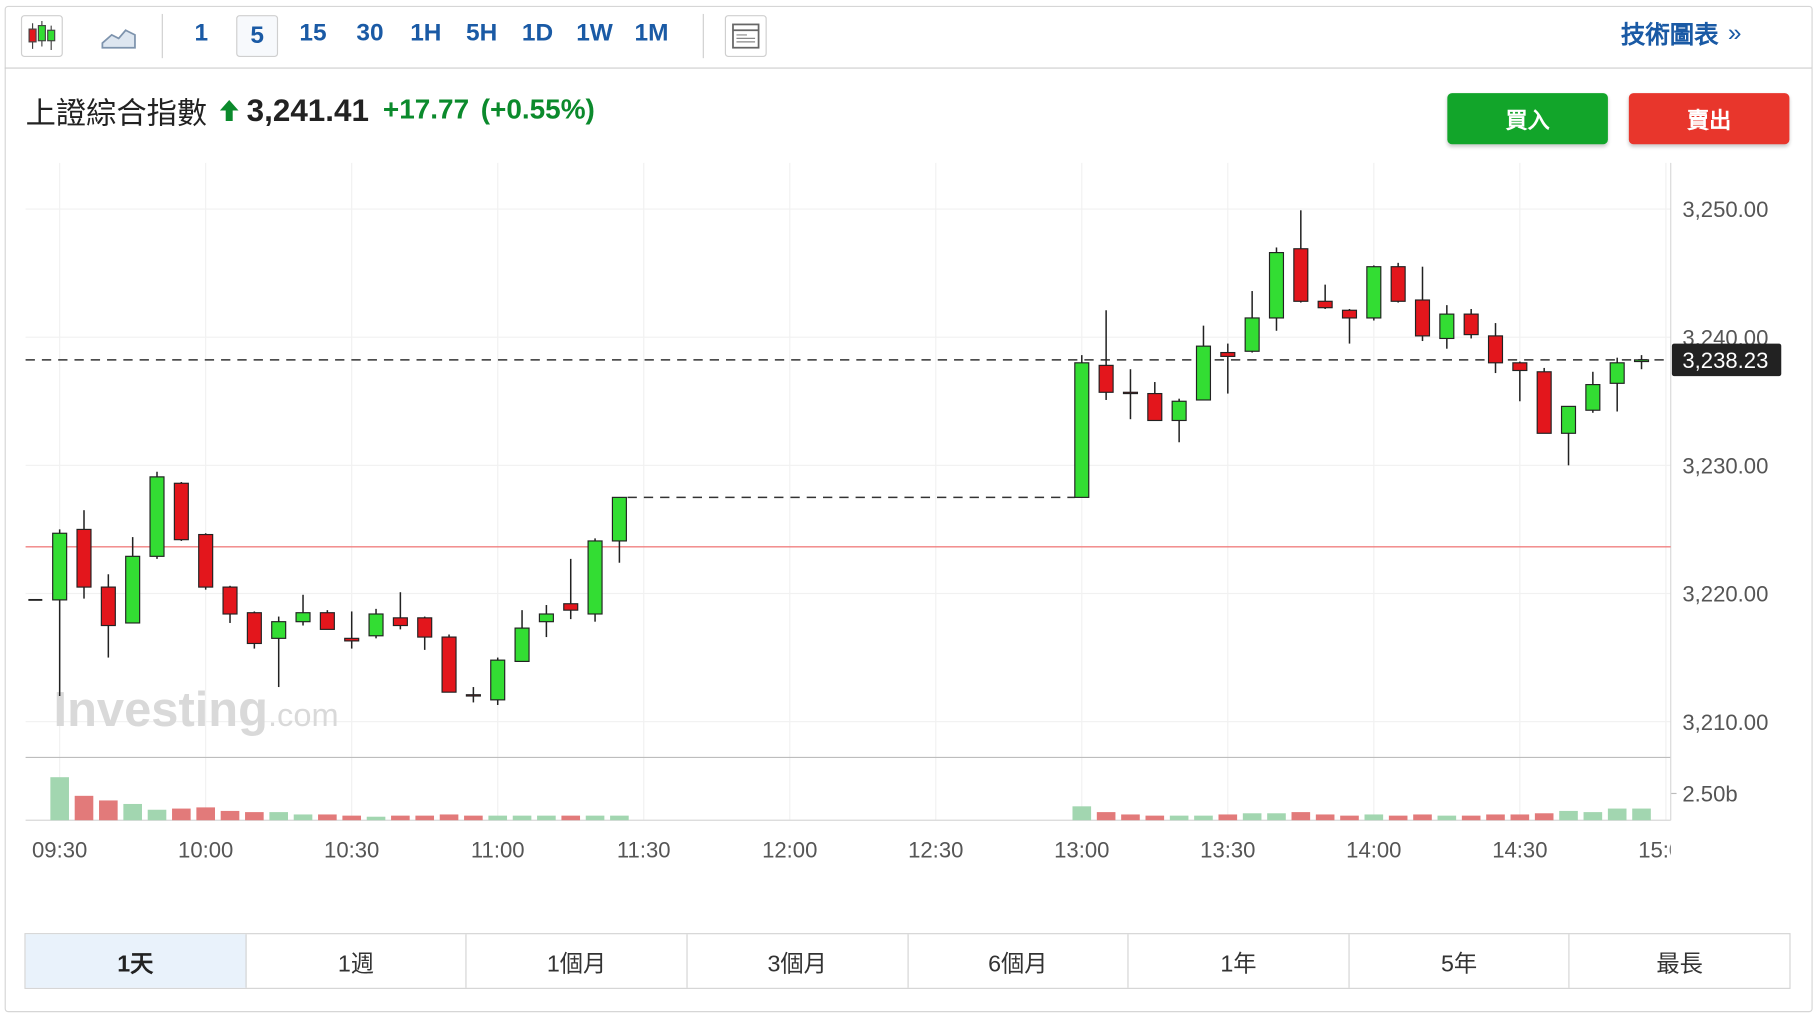 The image size is (1815, 1013). Describe the element at coordinates (1239, 961) in the screenshot. I see `range-tab: 1年` at that location.